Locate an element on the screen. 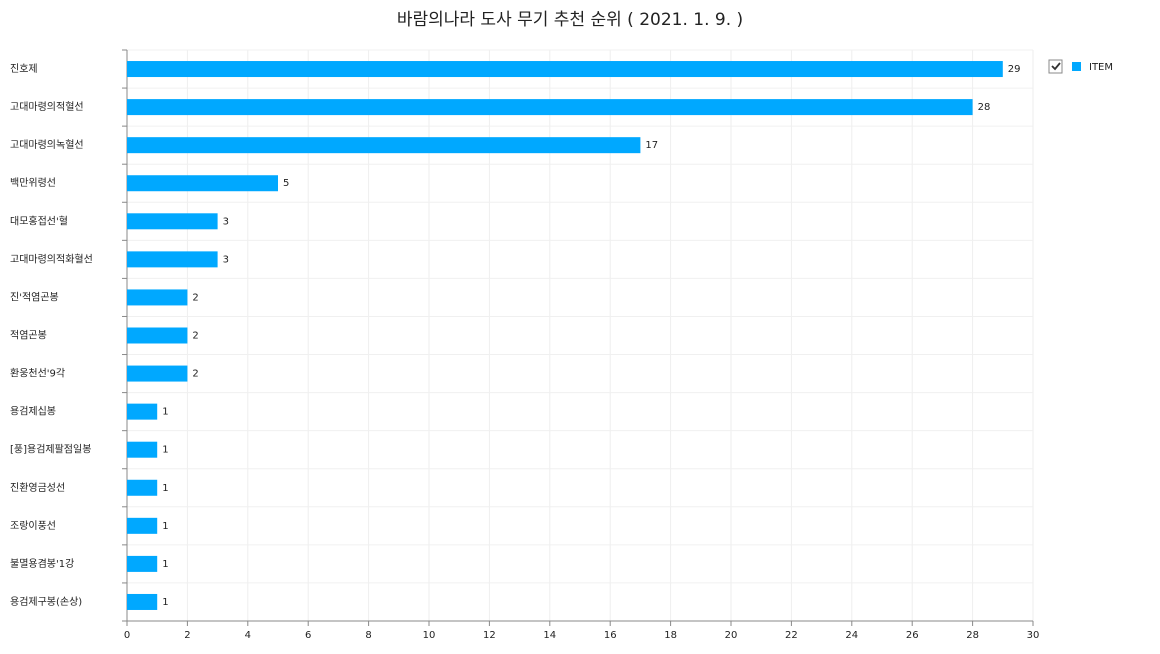 This screenshot has height=654, width=1160. y-tick-label: 용검제십봉 is located at coordinates (33, 412).